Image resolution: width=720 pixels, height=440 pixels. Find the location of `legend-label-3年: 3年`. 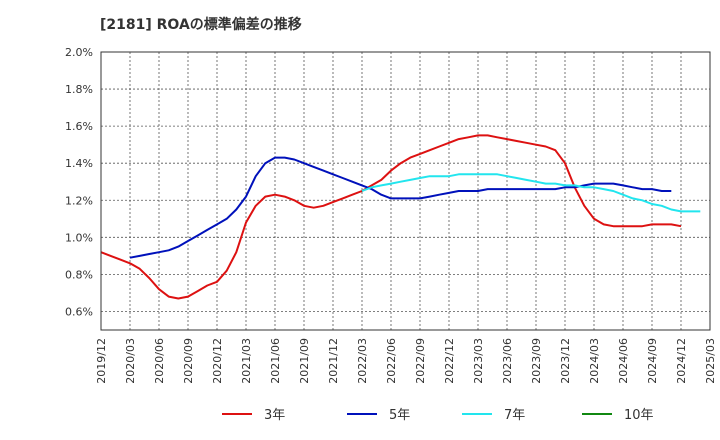

legend-label-3年: 3年 is located at coordinates (274, 415).